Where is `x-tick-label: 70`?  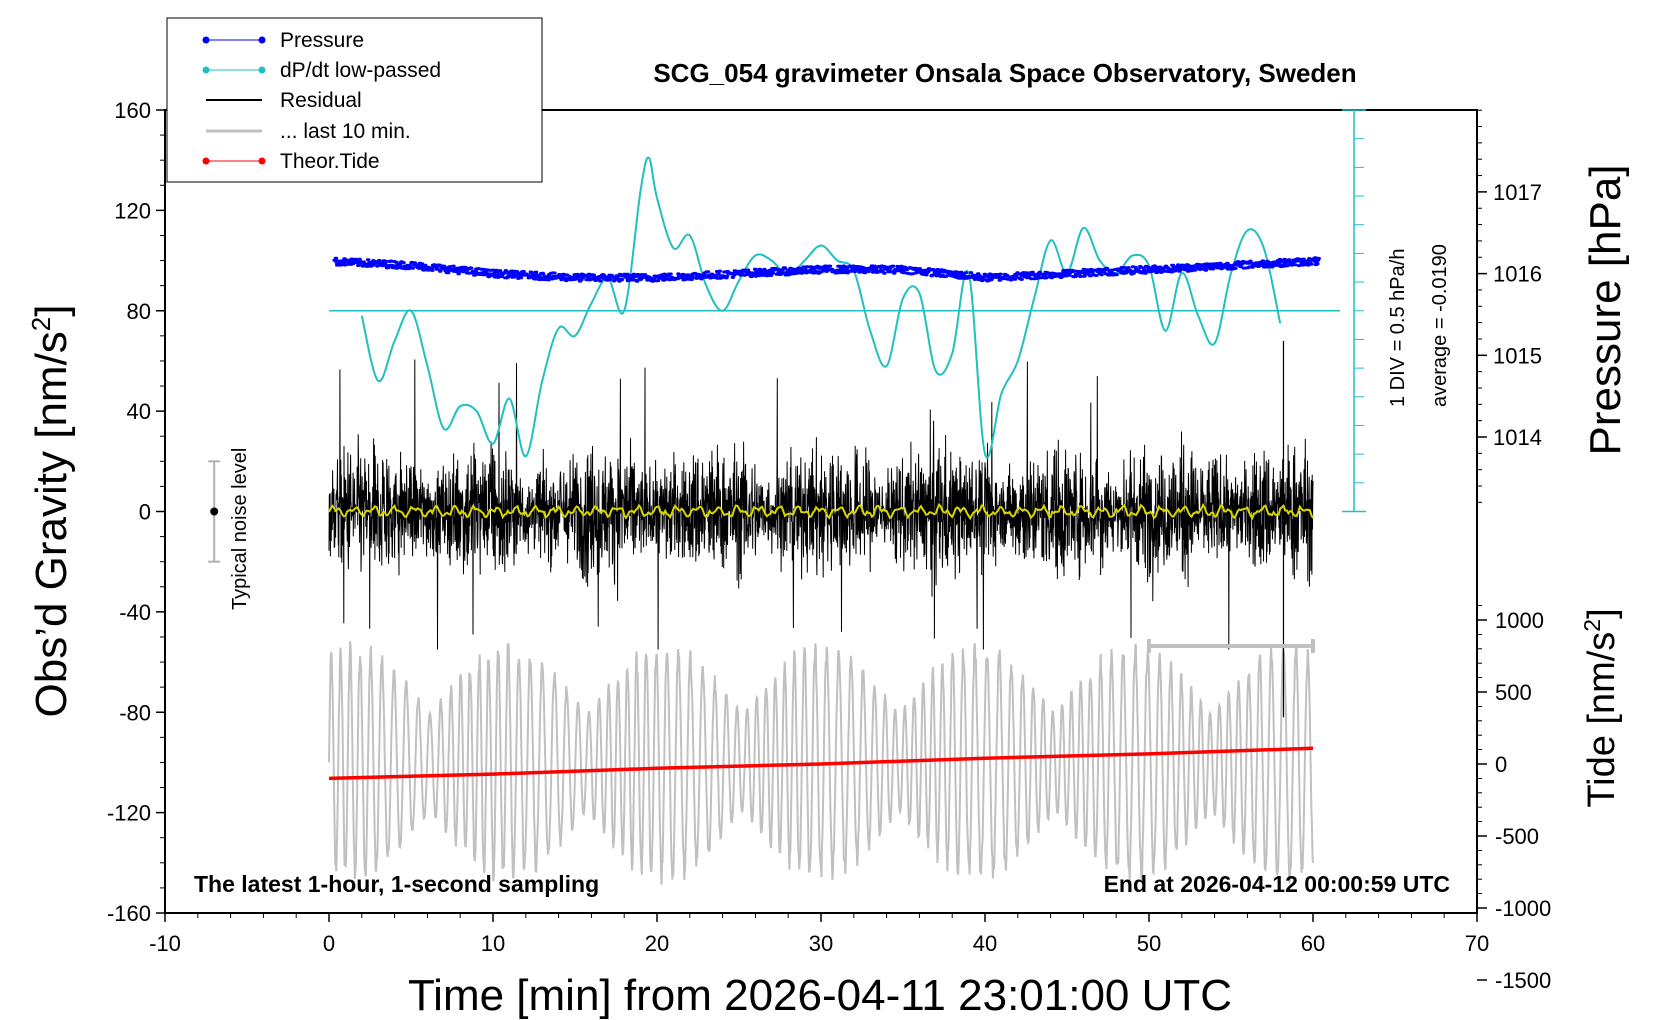 x-tick-label: 70 is located at coordinates (1477, 943).